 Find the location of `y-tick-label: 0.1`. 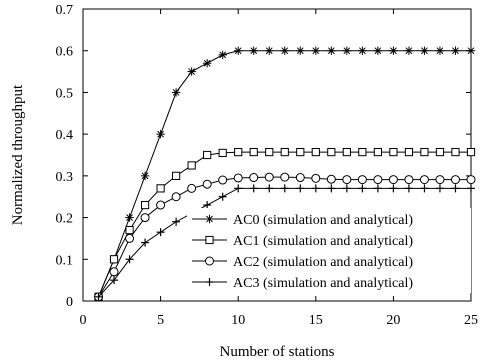

y-tick-label: 0.1 is located at coordinates (65, 260).